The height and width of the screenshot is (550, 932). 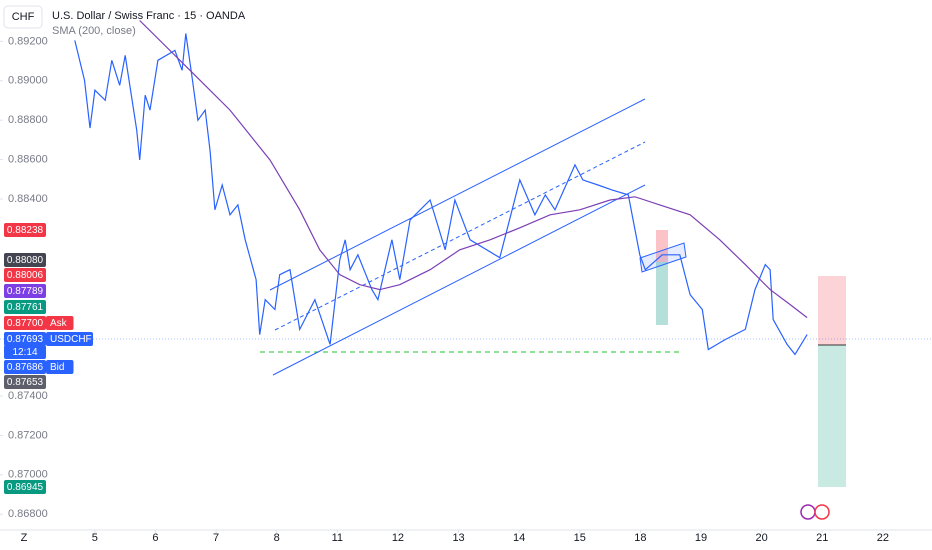 I want to click on price-tag-name-label: Bid, so click(x=57, y=367).